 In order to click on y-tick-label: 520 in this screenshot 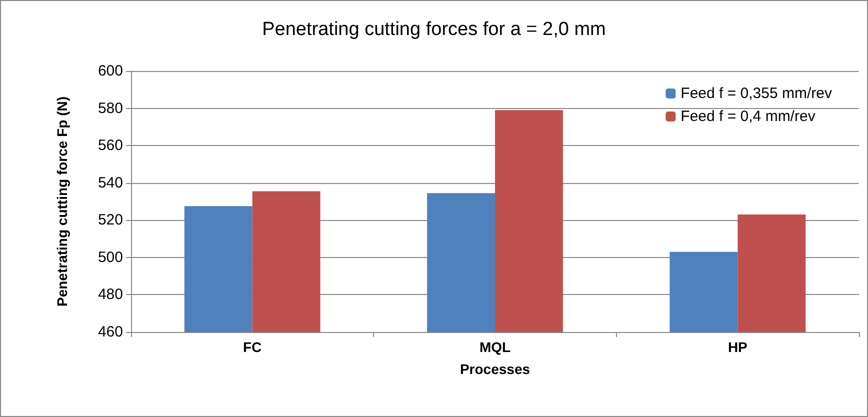, I will do `click(110, 220)`.